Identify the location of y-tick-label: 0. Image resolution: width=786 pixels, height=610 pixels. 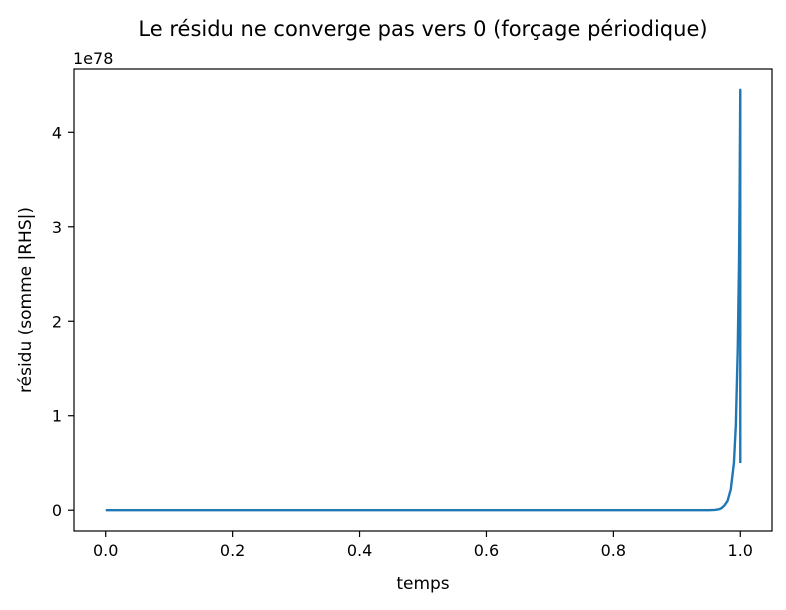
(57, 510).